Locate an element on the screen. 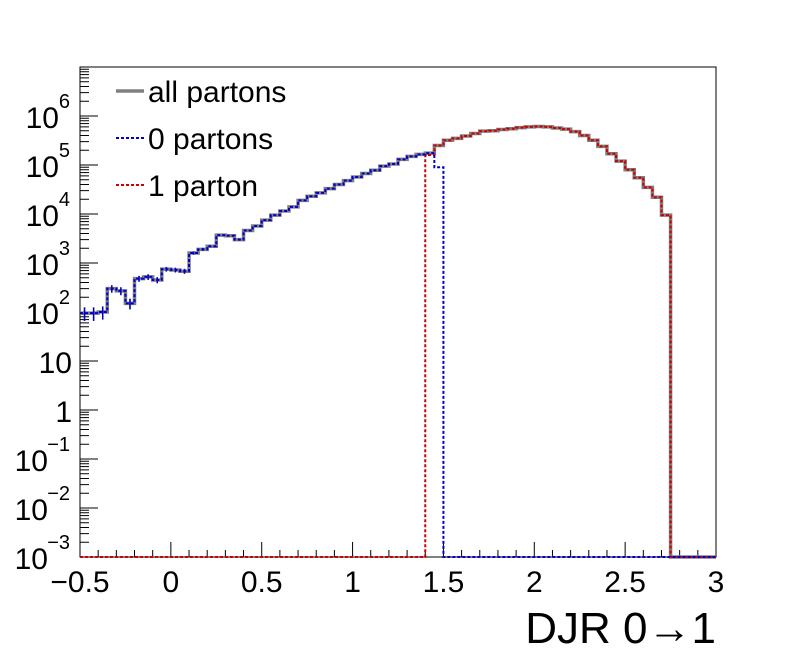 The height and width of the screenshot is (672, 796). y-tick-label: 610 is located at coordinates (48, 113).